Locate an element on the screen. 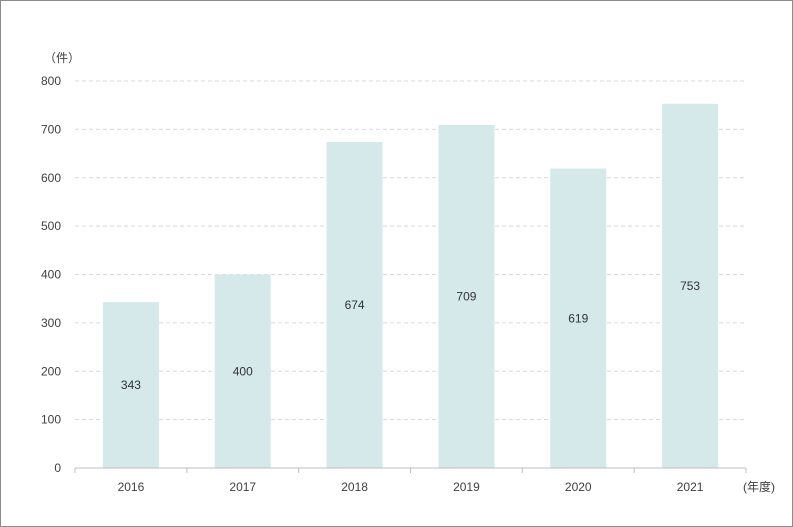  y-tick-label: 700 is located at coordinates (51, 129).